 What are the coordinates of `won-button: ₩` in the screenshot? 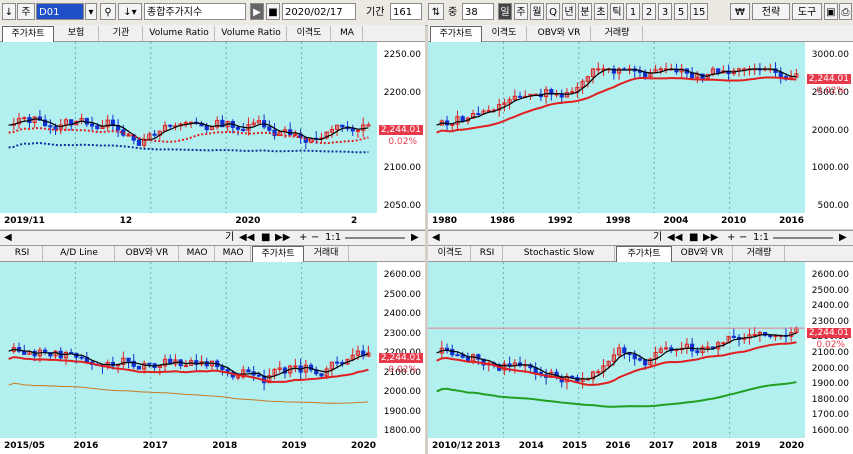 It's located at (740, 11).